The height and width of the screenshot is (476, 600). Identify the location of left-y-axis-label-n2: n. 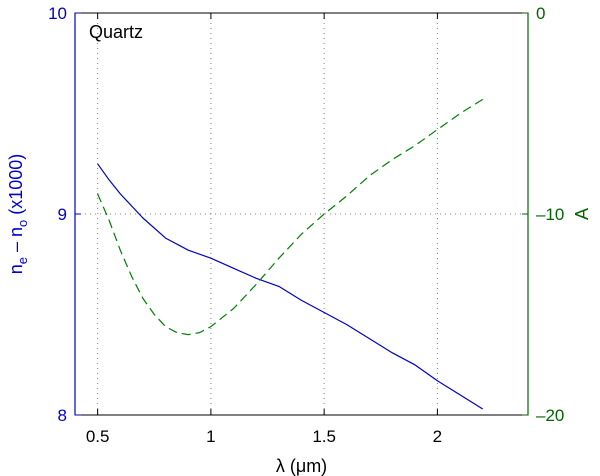
(16, 232).